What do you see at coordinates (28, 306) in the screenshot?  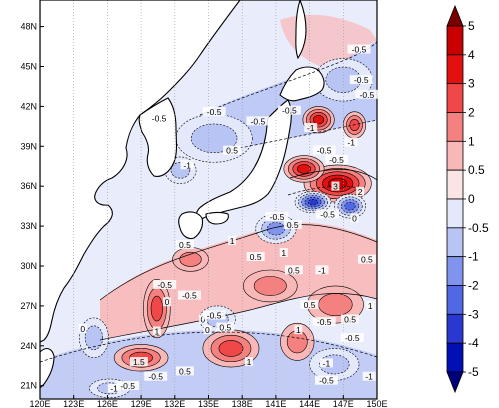 I see `lat-tick-label: 27N` at bounding box center [28, 306].